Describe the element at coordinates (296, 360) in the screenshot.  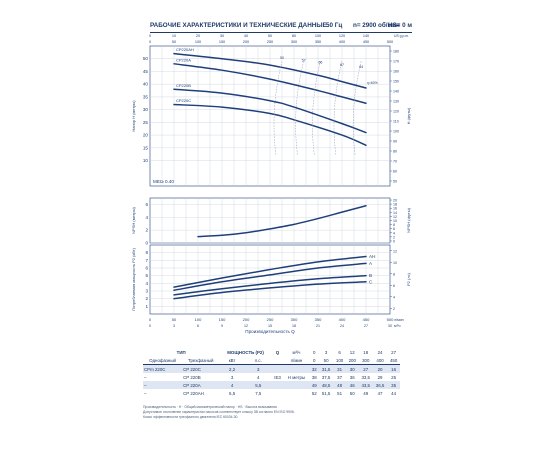
I see `q-unit-lmin: л/мин` at that location.